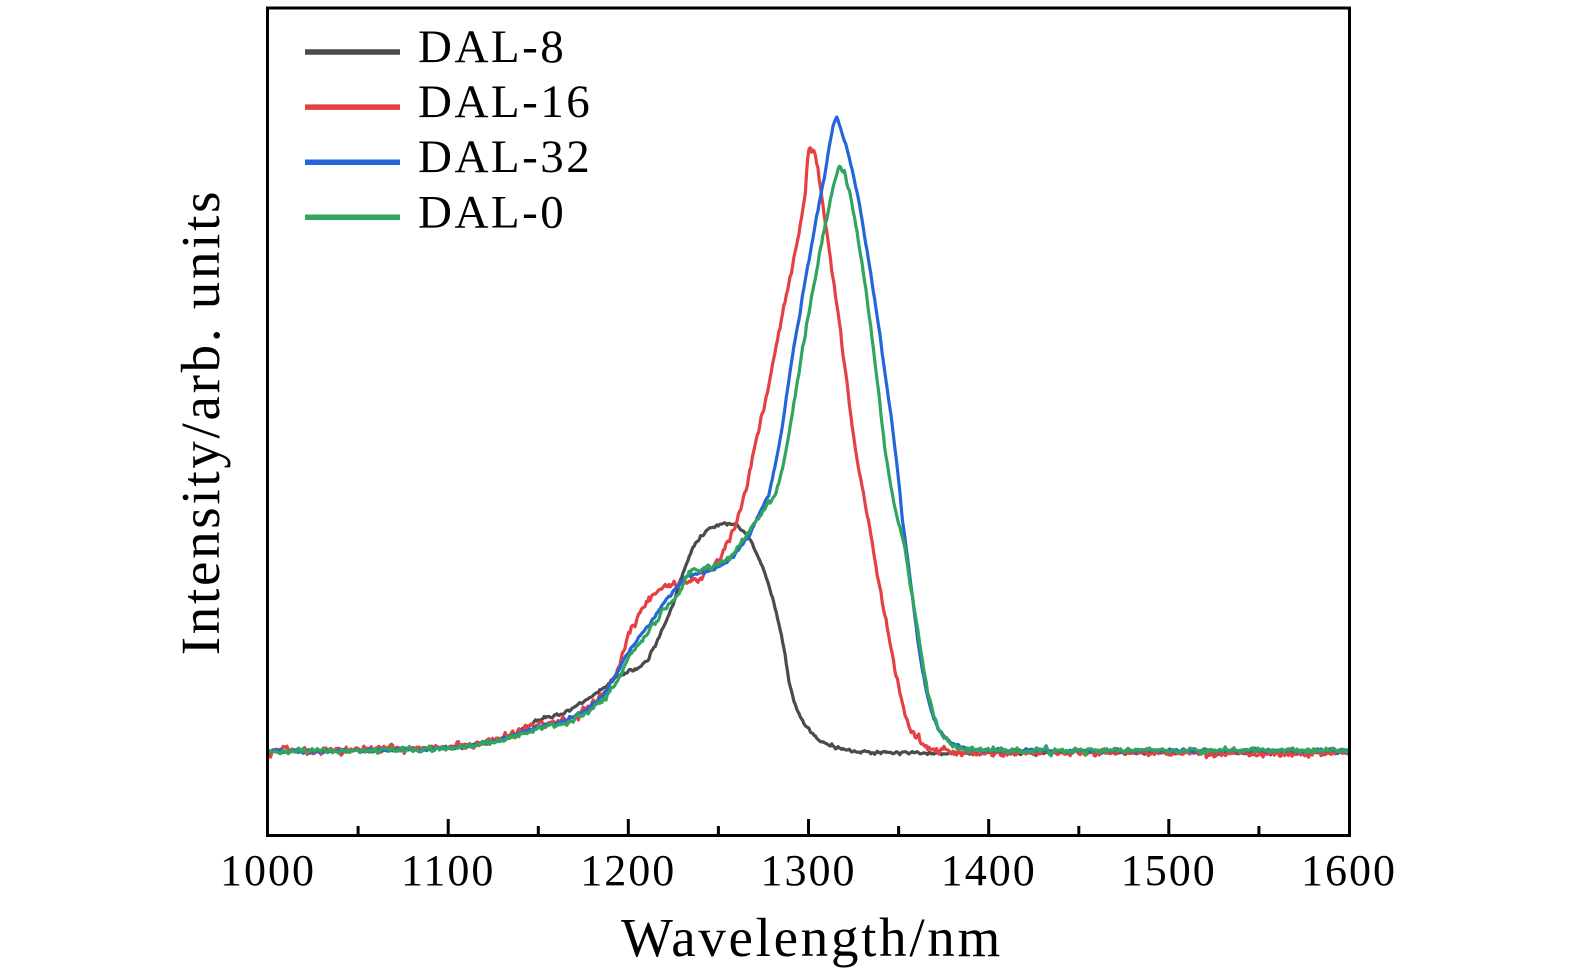 This screenshot has width=1575, height=974. Describe the element at coordinates (200, 422) in the screenshot. I see `svg-text: Intensity/arb. units` at that location.